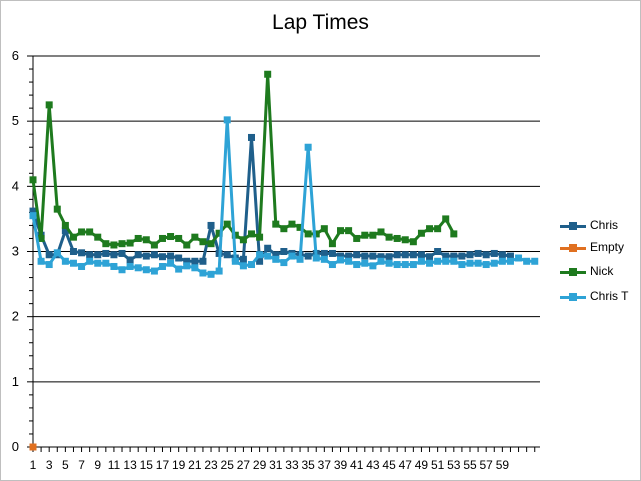 The image size is (641, 481). I want to click on x-tick-label: 45, so click(389, 465).